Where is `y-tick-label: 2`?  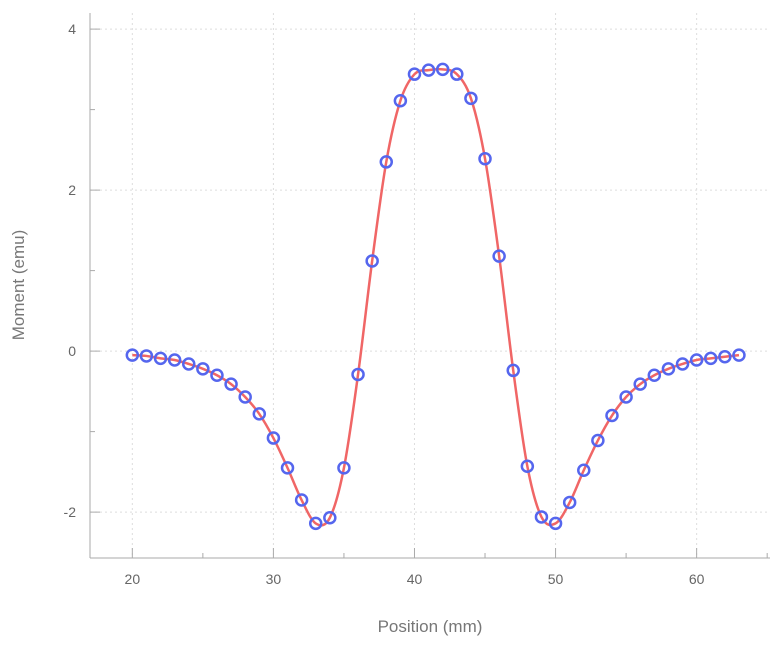 y-tick-label: 2 is located at coordinates (72, 190).